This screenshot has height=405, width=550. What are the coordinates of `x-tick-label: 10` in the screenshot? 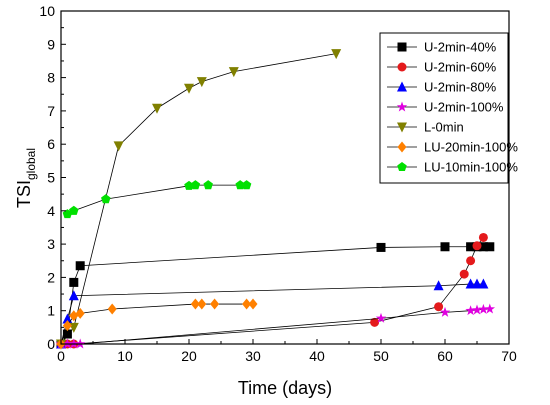 It's located at (125, 356).